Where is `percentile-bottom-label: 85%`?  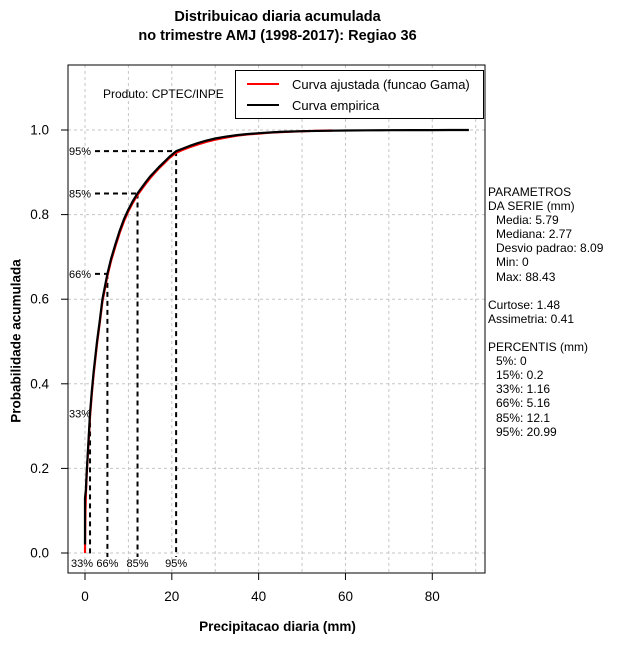
percentile-bottom-label: 85% is located at coordinates (138, 564).